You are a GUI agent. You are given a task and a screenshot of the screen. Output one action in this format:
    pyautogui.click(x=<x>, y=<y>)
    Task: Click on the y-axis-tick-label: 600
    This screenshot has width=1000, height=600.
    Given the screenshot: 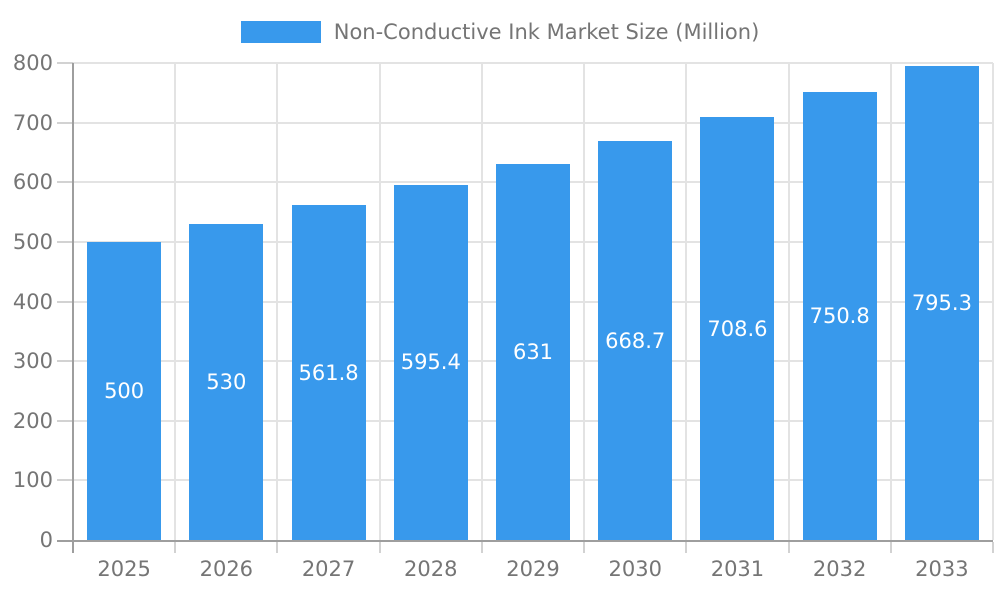 What is the action you would take?
    pyautogui.click(x=32, y=182)
    